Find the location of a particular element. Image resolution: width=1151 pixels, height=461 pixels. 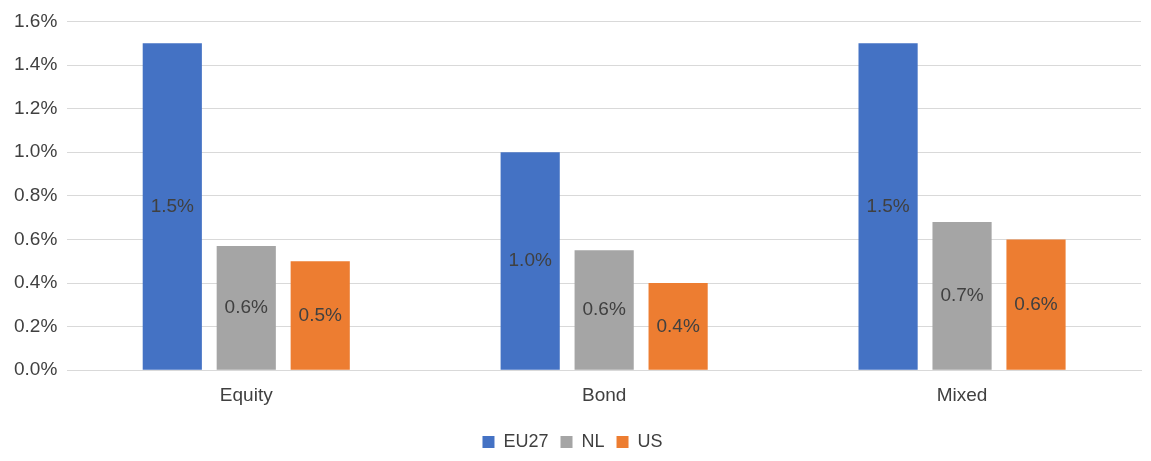

legend-label: US is located at coordinates (650, 440).